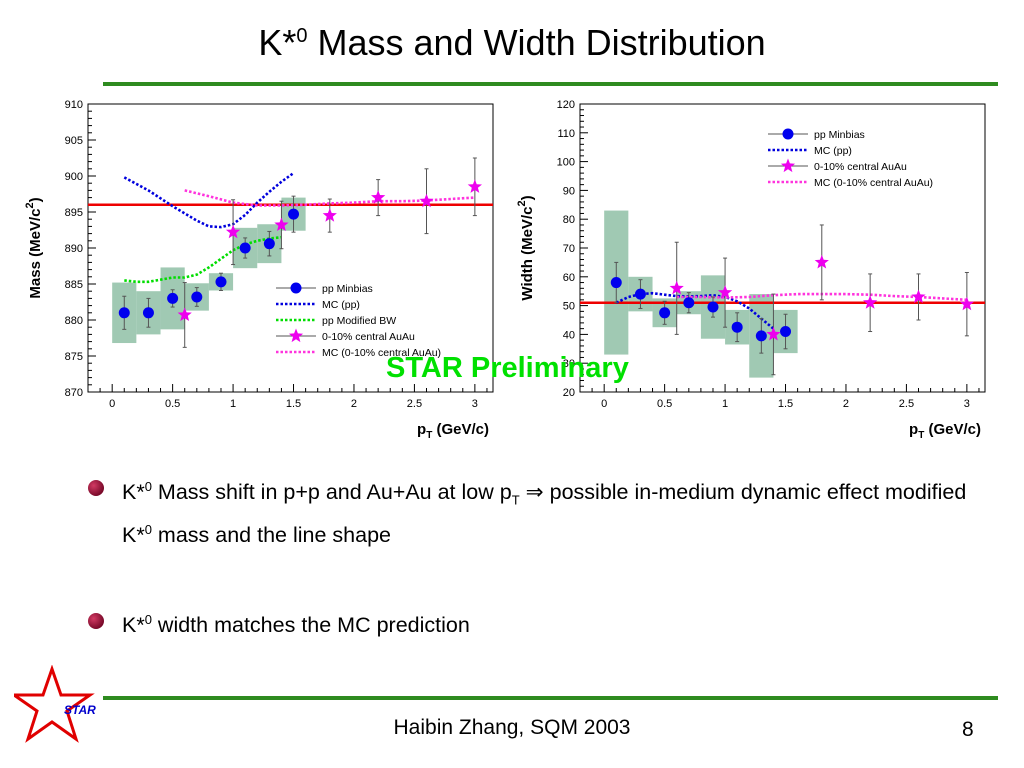  Describe the element at coordinates (569, 307) in the screenshot. I see `y-tick-label: 50` at that location.